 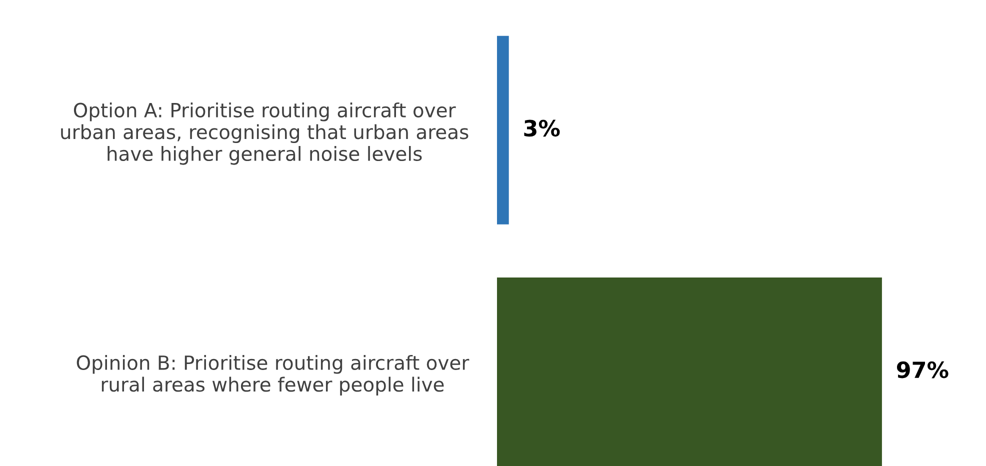 I want to click on y-tick-label: Opinion B: Prioritise routing aircraft over rural areas where fewer people live, so click(x=273, y=375).